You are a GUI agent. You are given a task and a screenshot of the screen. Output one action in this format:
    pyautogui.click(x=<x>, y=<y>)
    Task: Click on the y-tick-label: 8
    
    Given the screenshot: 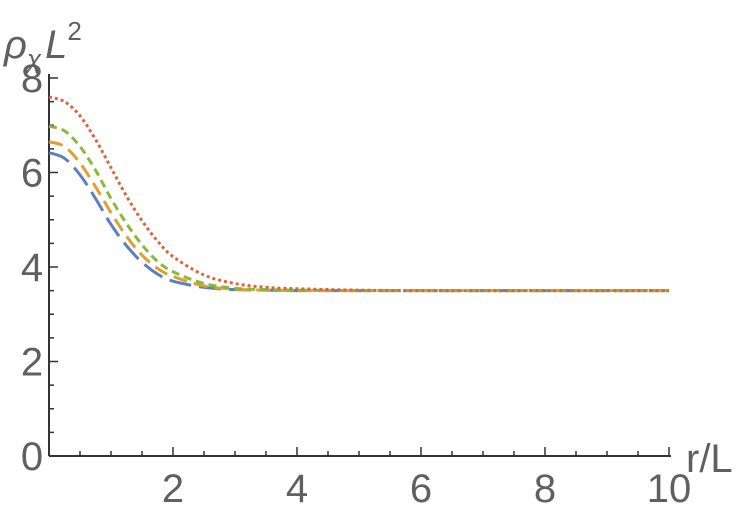 What is the action you would take?
    pyautogui.click(x=32, y=79)
    